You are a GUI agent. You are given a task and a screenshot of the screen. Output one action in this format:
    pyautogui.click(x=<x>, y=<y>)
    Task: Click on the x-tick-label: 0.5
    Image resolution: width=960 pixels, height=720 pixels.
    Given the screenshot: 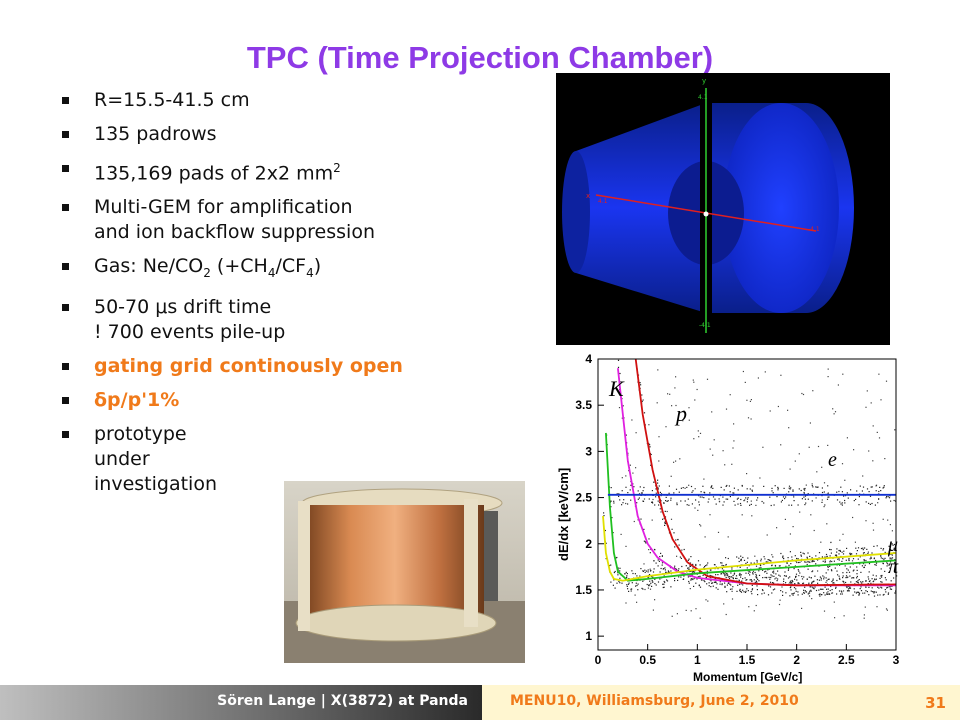 What is the action you would take?
    pyautogui.click(x=647, y=660)
    